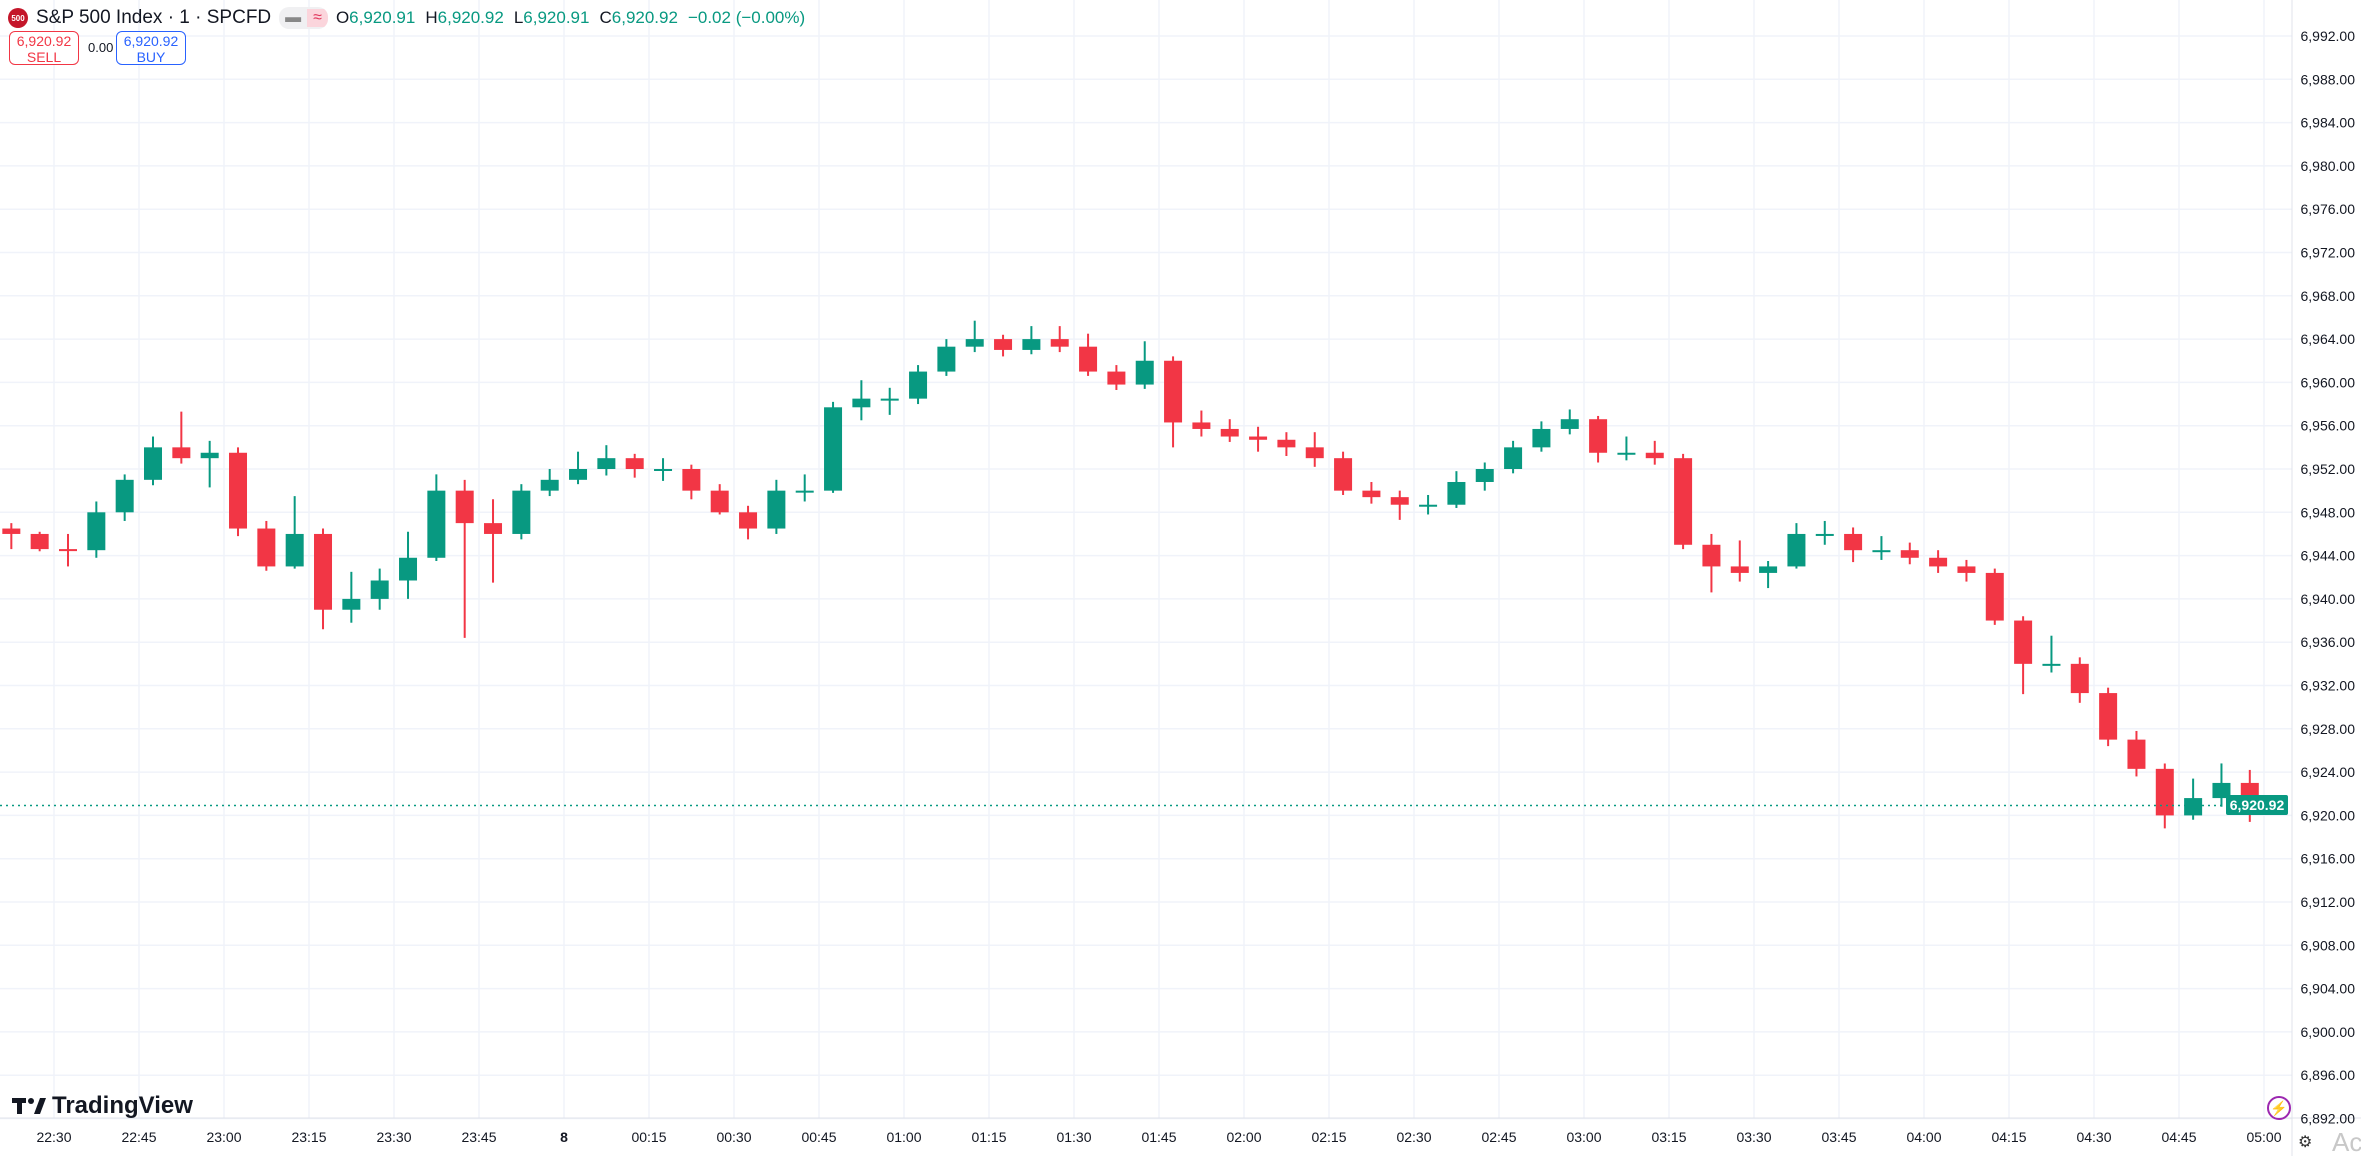  What do you see at coordinates (564, 1137) in the screenshot?
I see `time-tick-label: 8` at bounding box center [564, 1137].